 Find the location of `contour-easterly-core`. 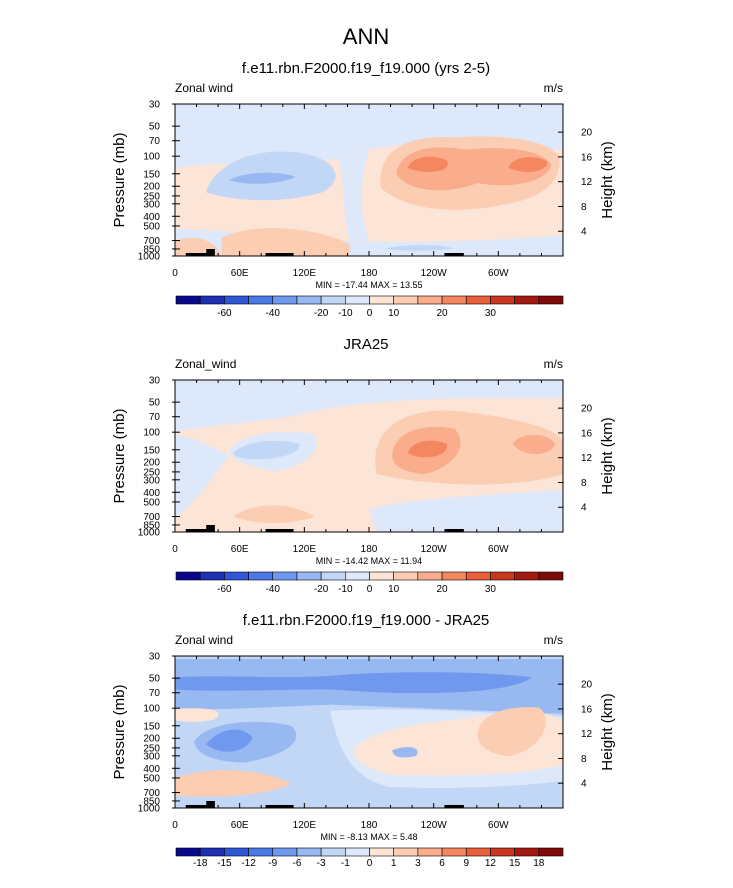

contour-easterly-core is located at coordinates (266, 450).